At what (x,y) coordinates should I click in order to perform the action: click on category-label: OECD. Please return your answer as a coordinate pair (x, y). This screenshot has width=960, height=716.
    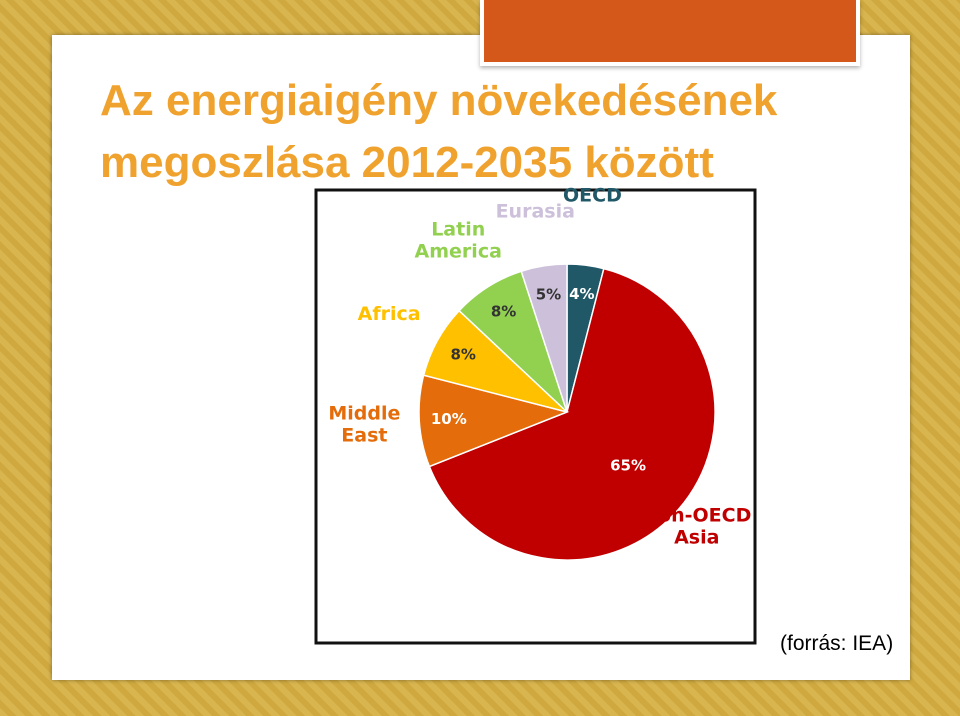
    Looking at the image, I should click on (592, 195).